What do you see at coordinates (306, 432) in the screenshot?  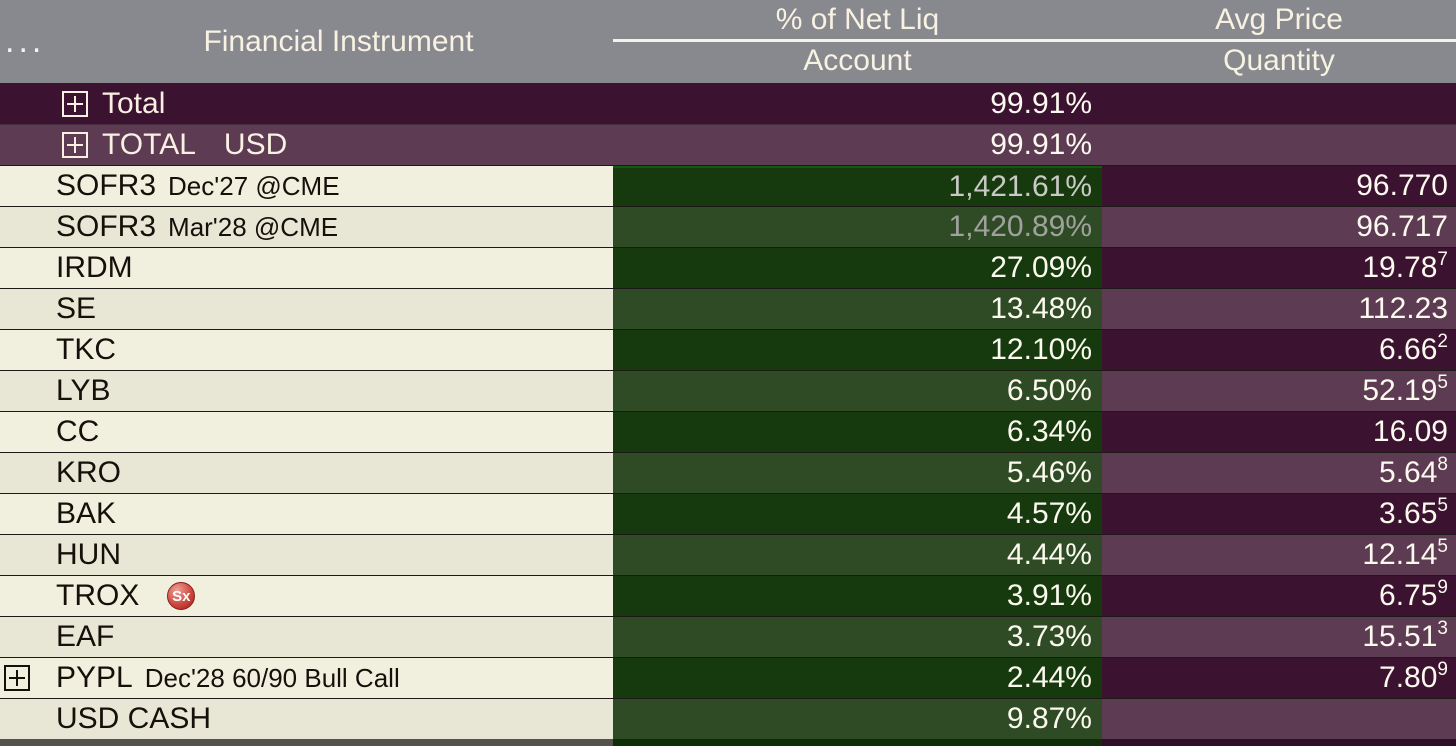 I see `instrument-cell: CC` at bounding box center [306, 432].